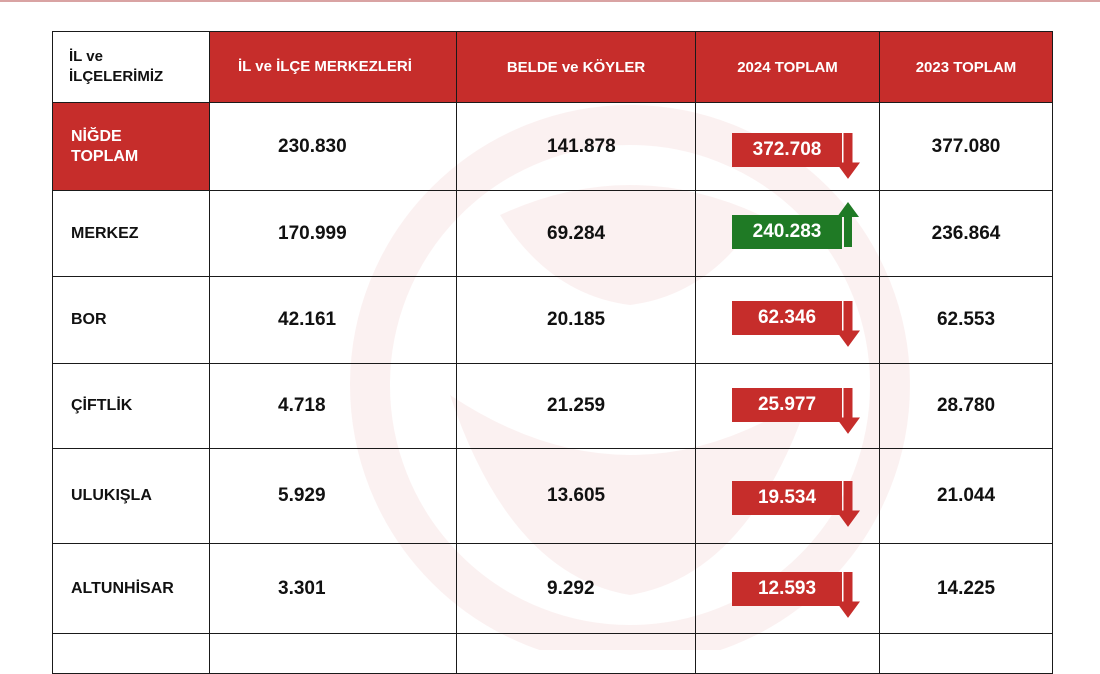 The image size is (1100, 674). What do you see at coordinates (86, 56) in the screenshot?
I see `header-districts-line1: İL ve` at bounding box center [86, 56].